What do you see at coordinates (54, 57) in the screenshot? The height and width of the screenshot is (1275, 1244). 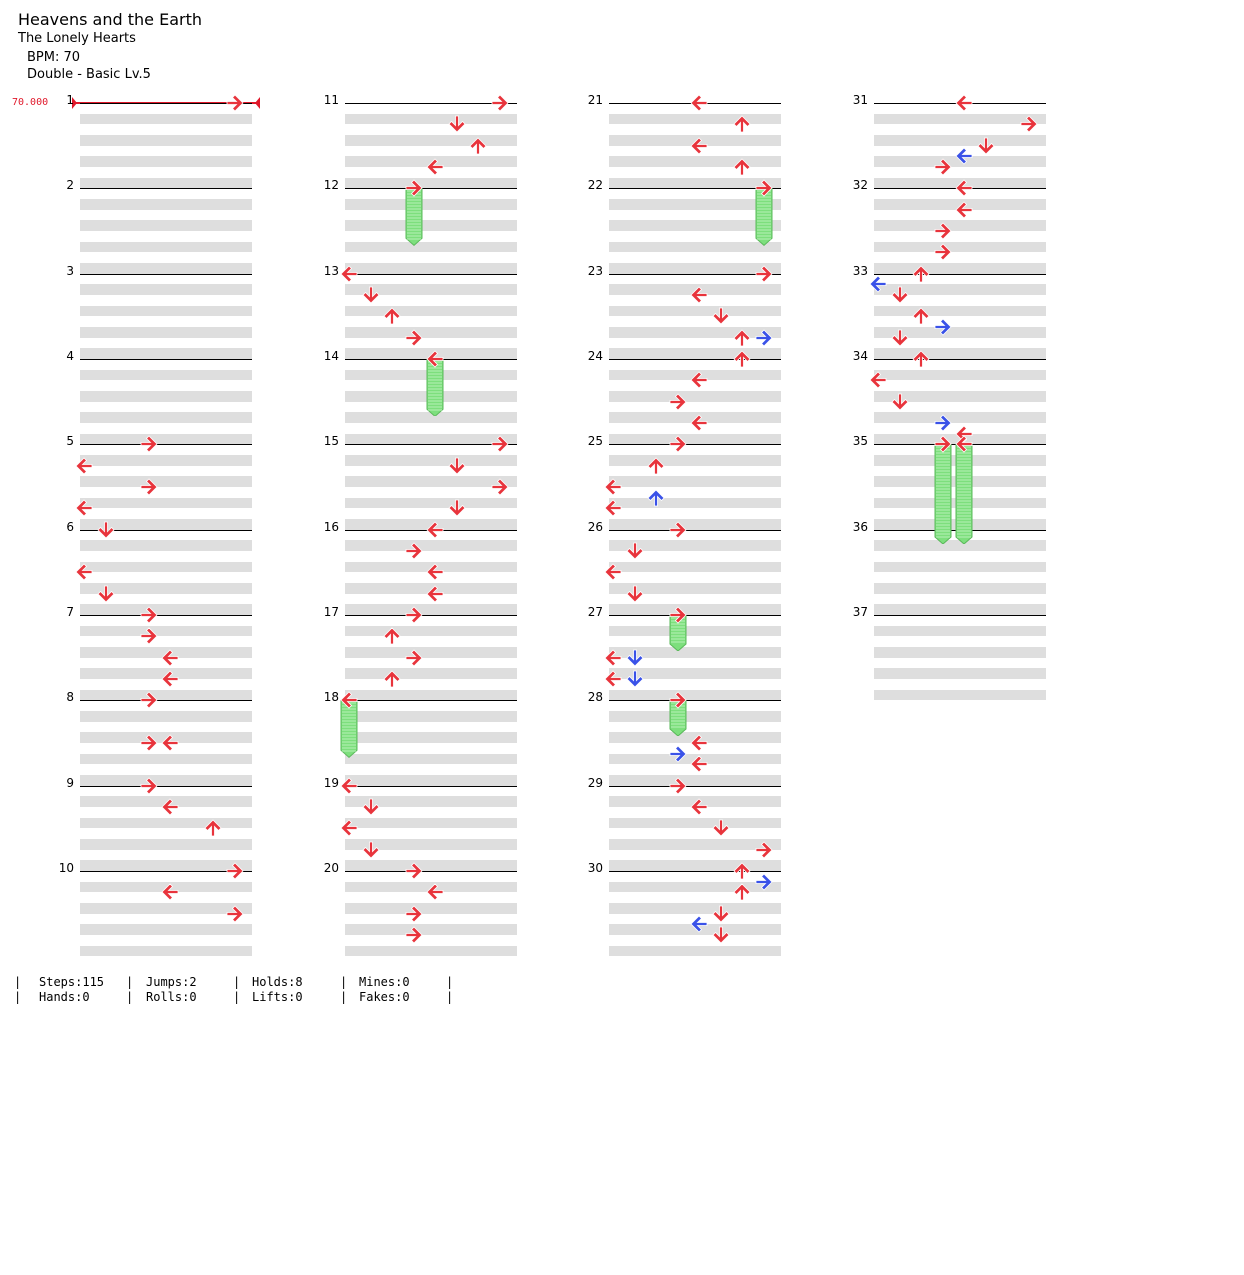 I see `song-bpm: BPM: 70` at bounding box center [54, 57].